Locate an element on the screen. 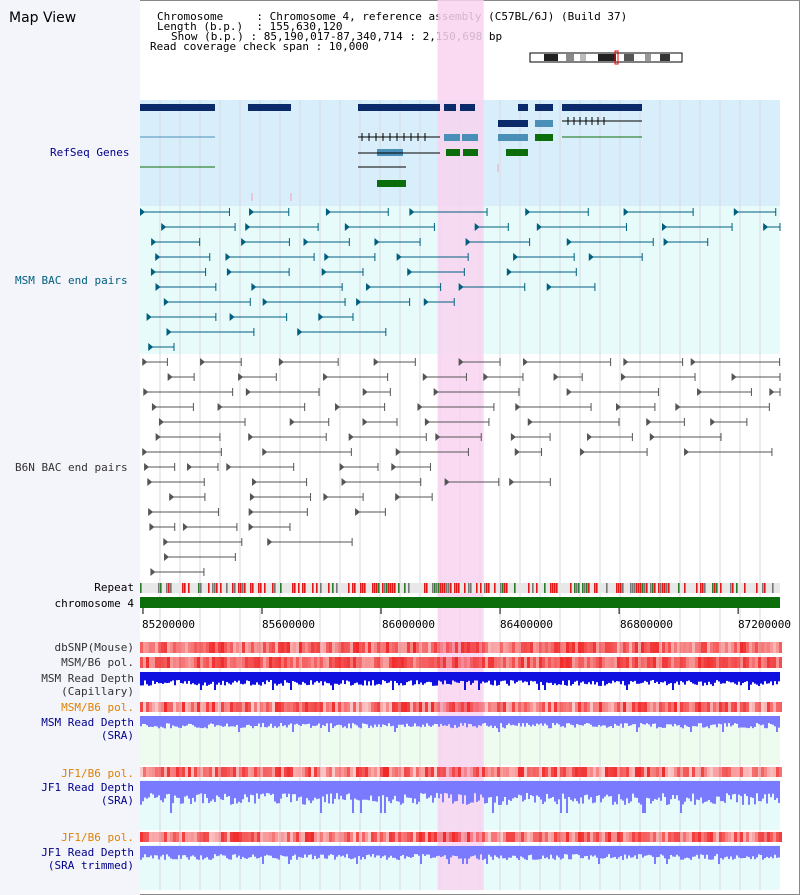 This screenshot has height=895, width=800. track-label-jf1-b6-pol-trim: JF1/B6 pol. is located at coordinates (97, 837).